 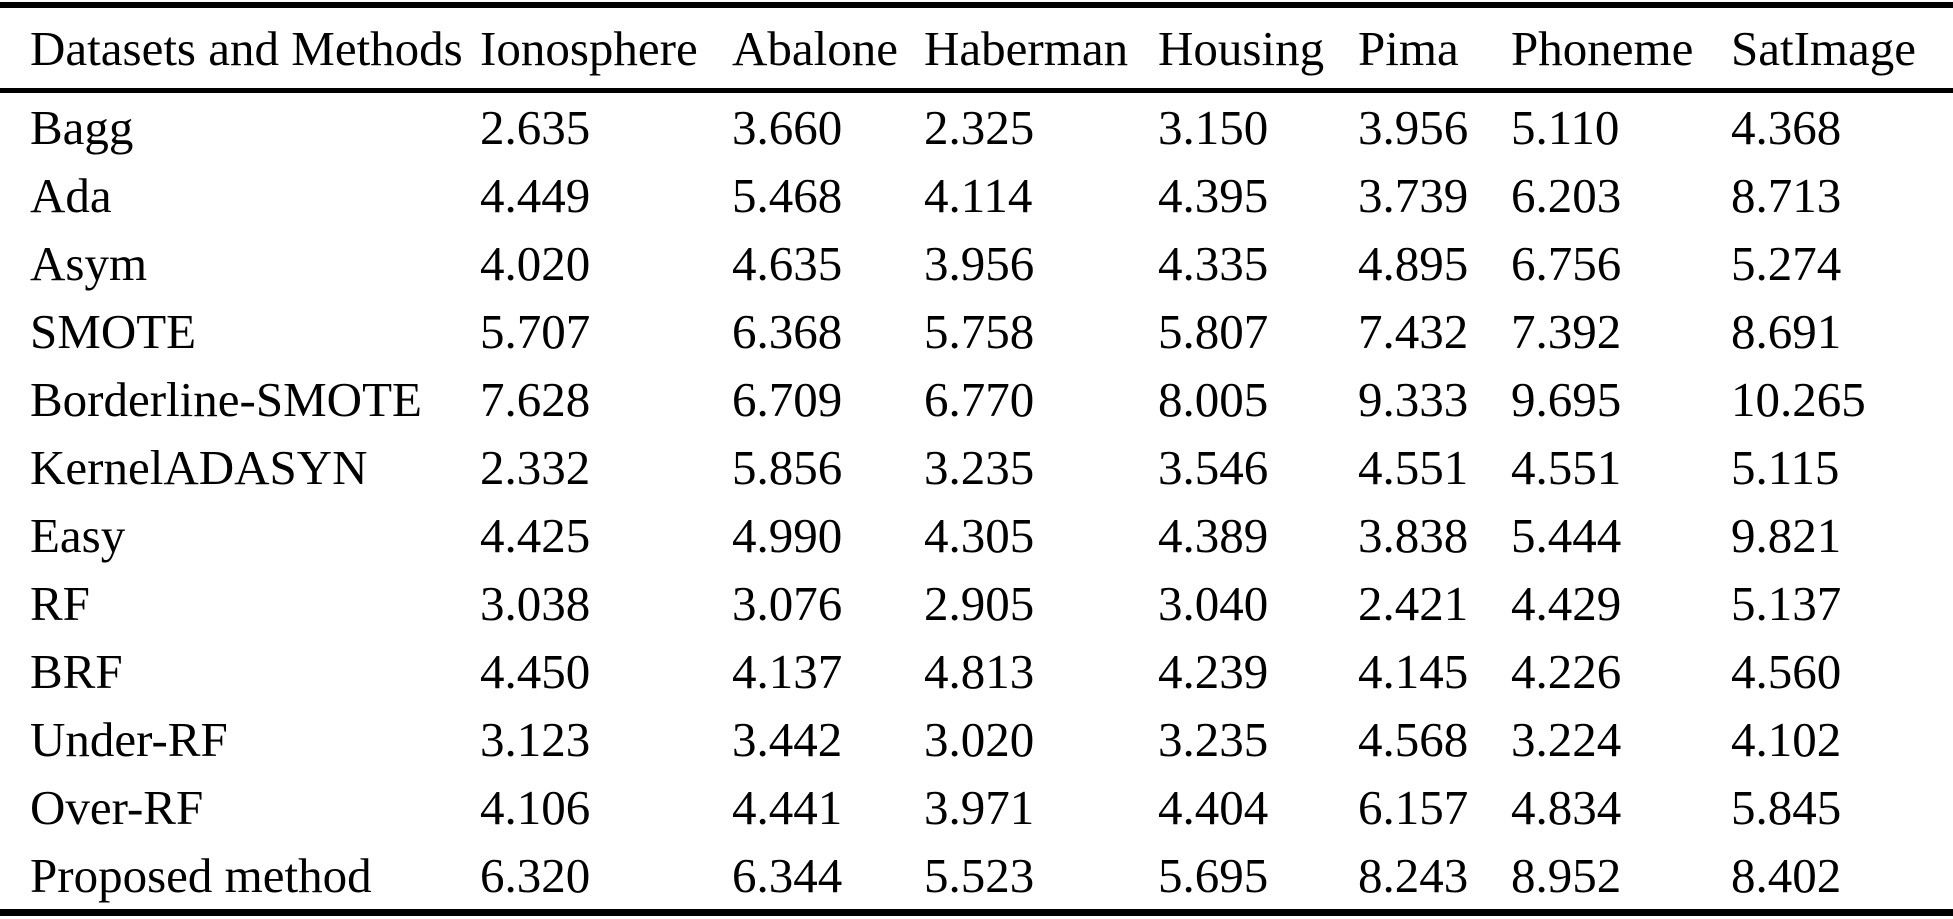 I want to click on method-name-cell: Easy, so click(x=78, y=535).